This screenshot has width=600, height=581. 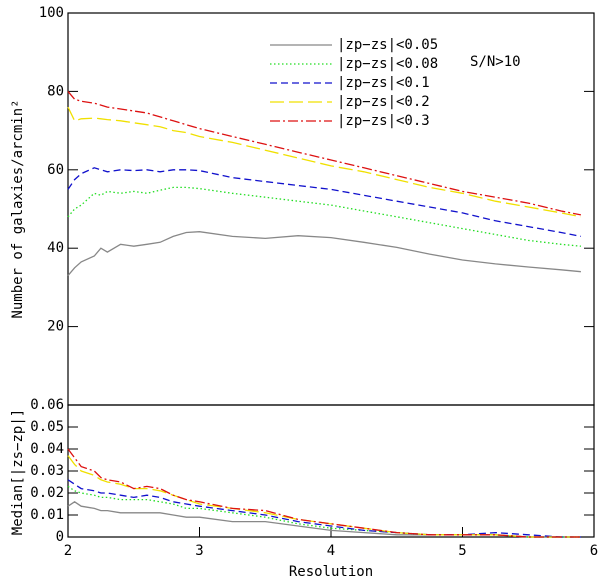 I want to click on y-tick-label: 0.03, so click(x=47, y=471).